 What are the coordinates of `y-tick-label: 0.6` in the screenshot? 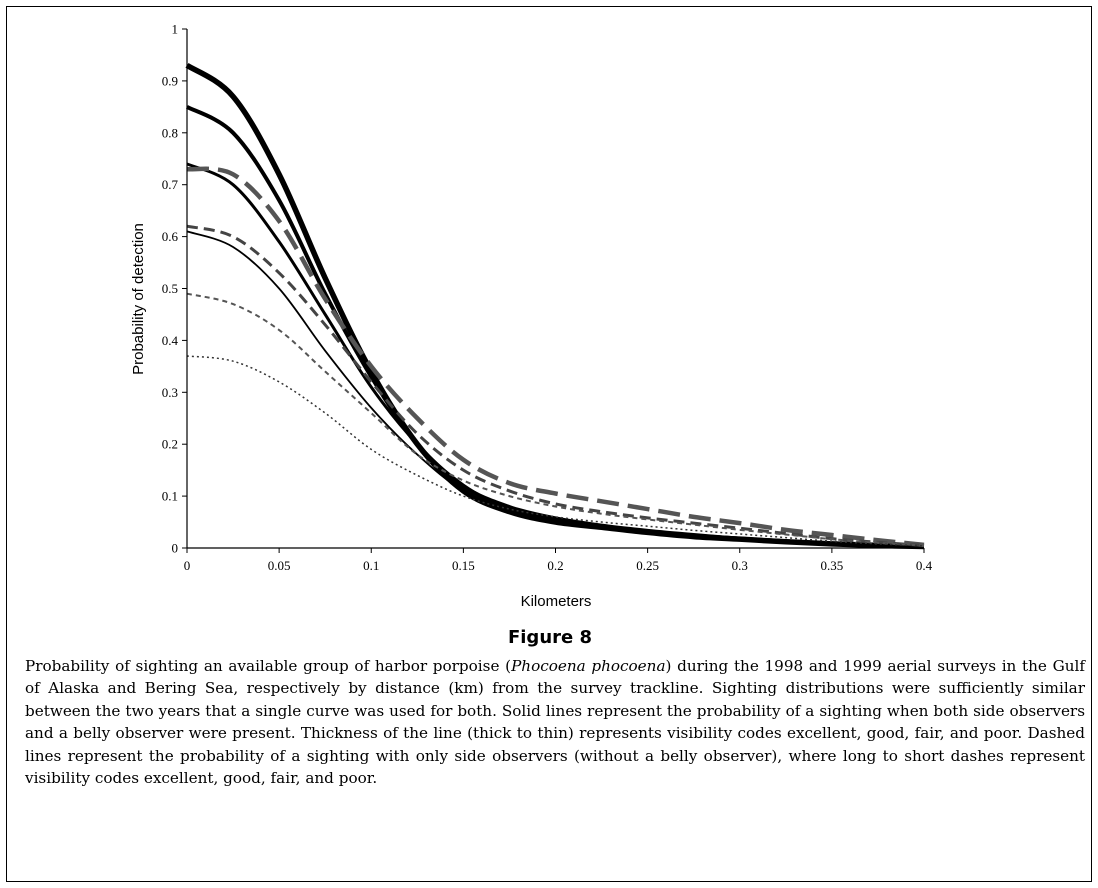 It's located at (170, 236).